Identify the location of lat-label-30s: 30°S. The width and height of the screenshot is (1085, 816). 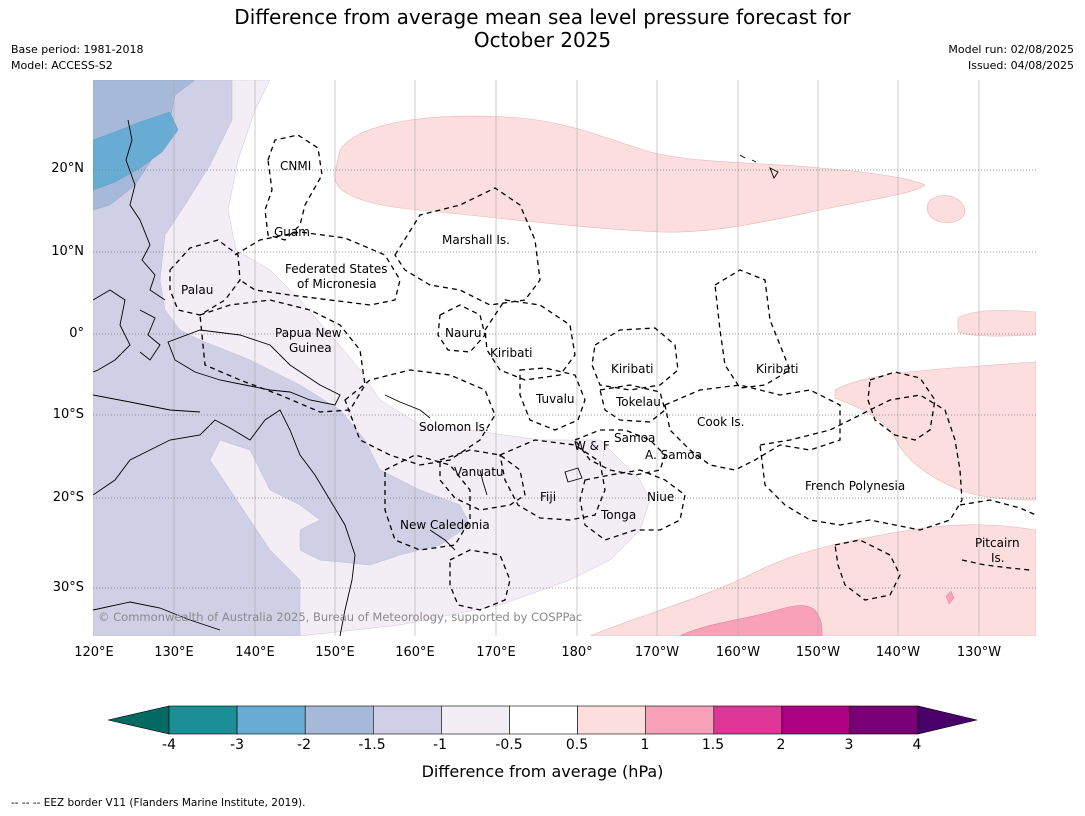
(68, 587).